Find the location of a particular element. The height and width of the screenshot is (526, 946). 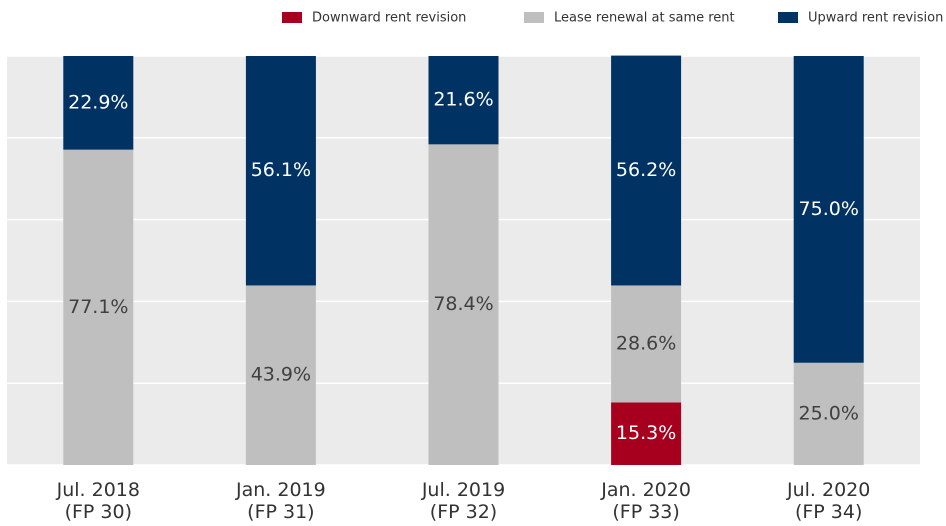

value-label: 21.6% is located at coordinates (463, 100).